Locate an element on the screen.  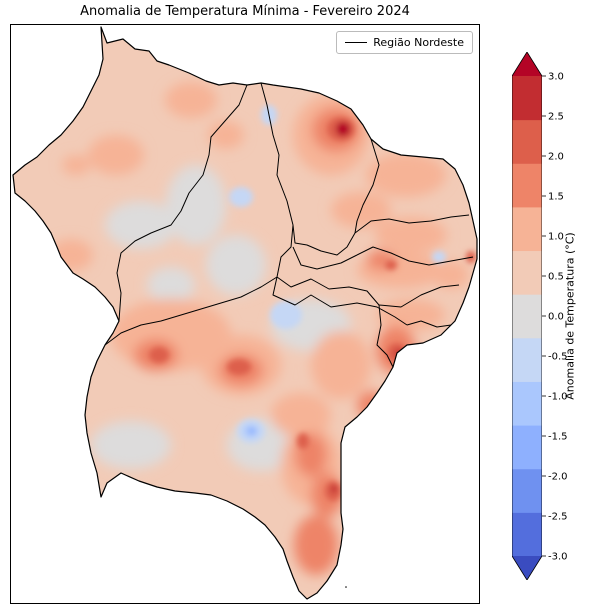
colorbar-tick-label: 2.5 is located at coordinates (556, 117).